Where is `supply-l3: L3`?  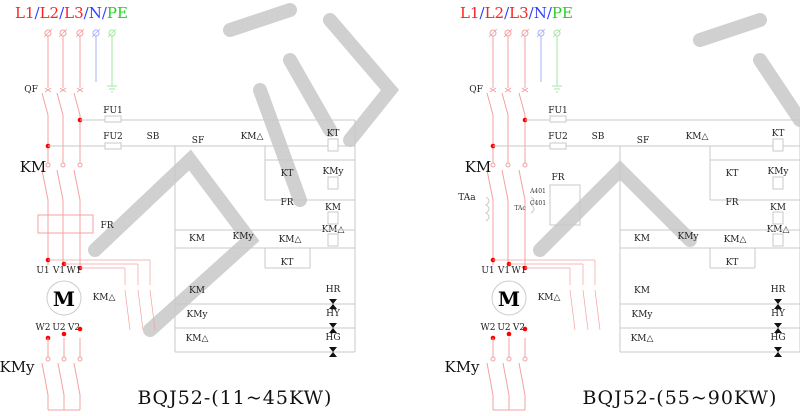
supply-l3: L3 is located at coordinates (74, 13).